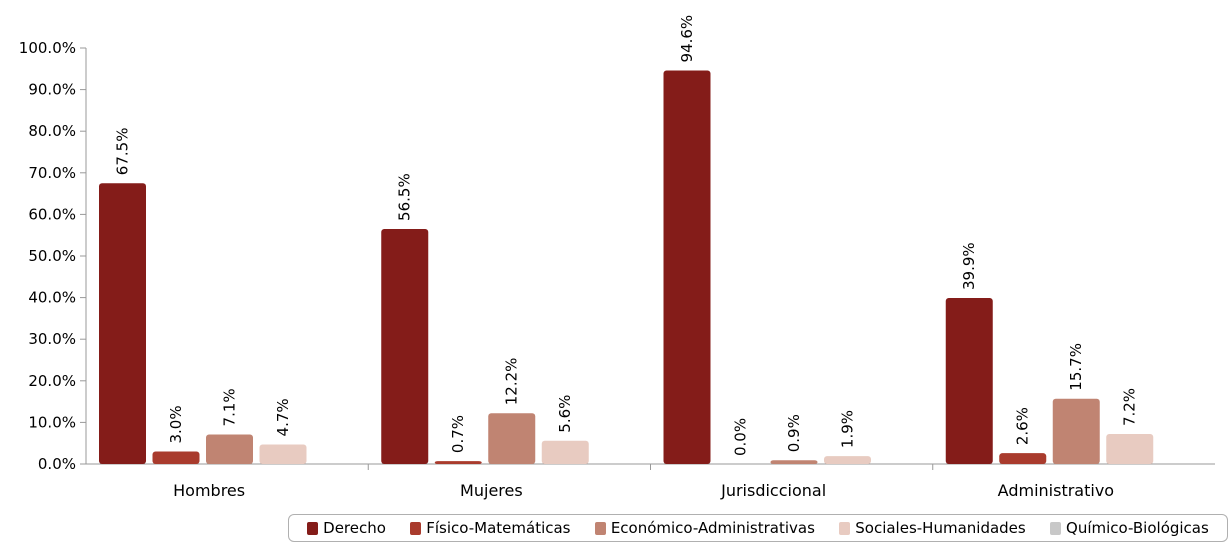 The height and width of the screenshot is (542, 1230). What do you see at coordinates (712, 528) in the screenshot?
I see `legend-label-economico-administrativas: Económico-Administrativas` at bounding box center [712, 528].